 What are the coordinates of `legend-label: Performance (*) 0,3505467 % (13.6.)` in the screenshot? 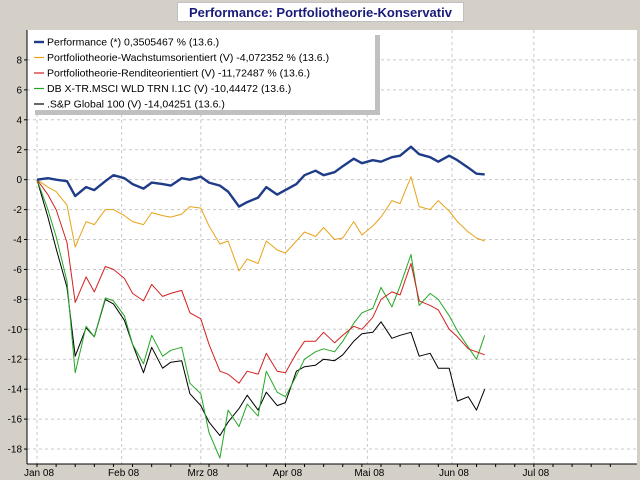 It's located at (133, 43).